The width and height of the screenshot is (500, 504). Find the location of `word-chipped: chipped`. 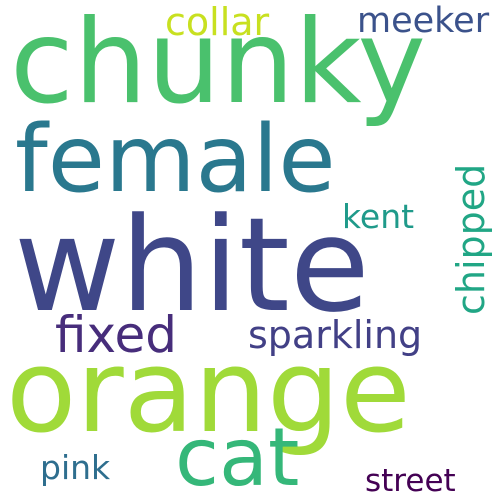

word-chipped: chipped is located at coordinates (471, 239).